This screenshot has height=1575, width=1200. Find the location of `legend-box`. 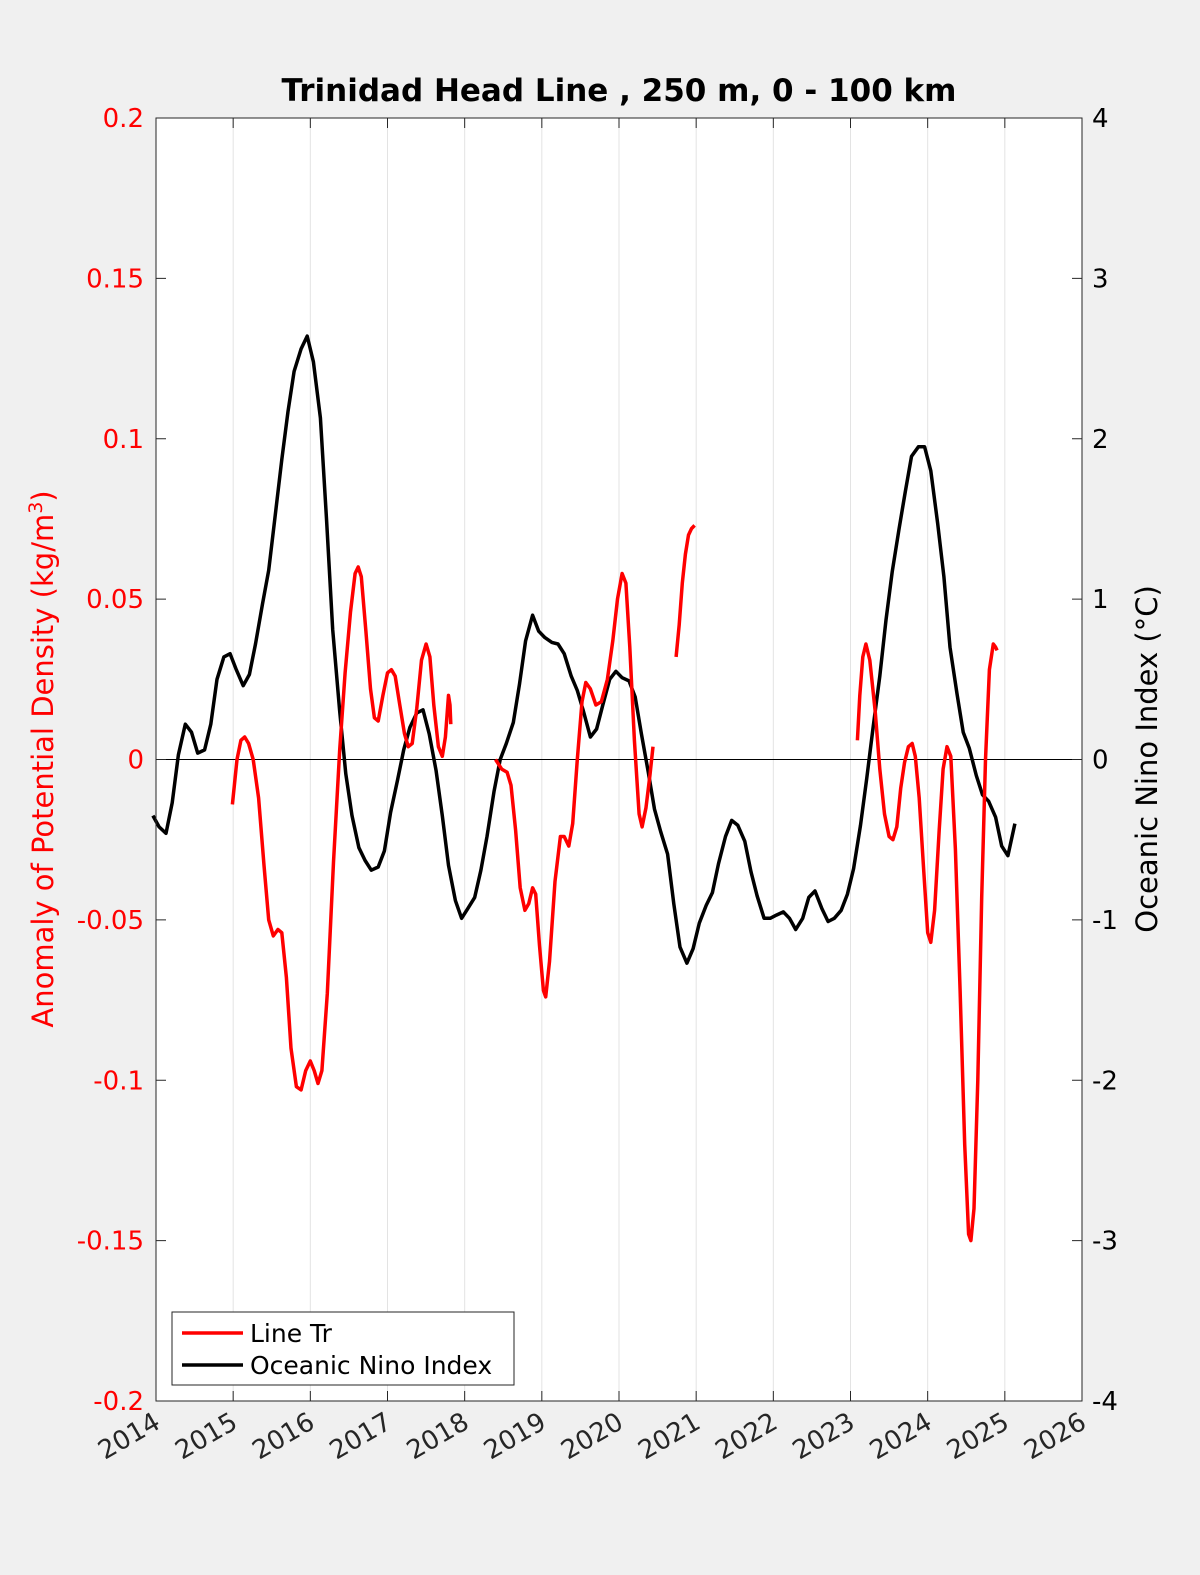

legend-box is located at coordinates (343, 1348).